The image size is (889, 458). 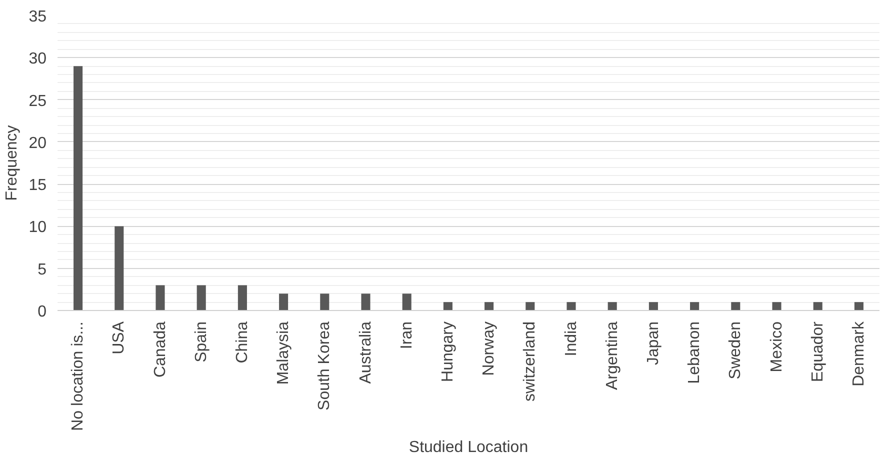 What do you see at coordinates (42, 312) in the screenshot?
I see `y-tick-label: 0` at bounding box center [42, 312].